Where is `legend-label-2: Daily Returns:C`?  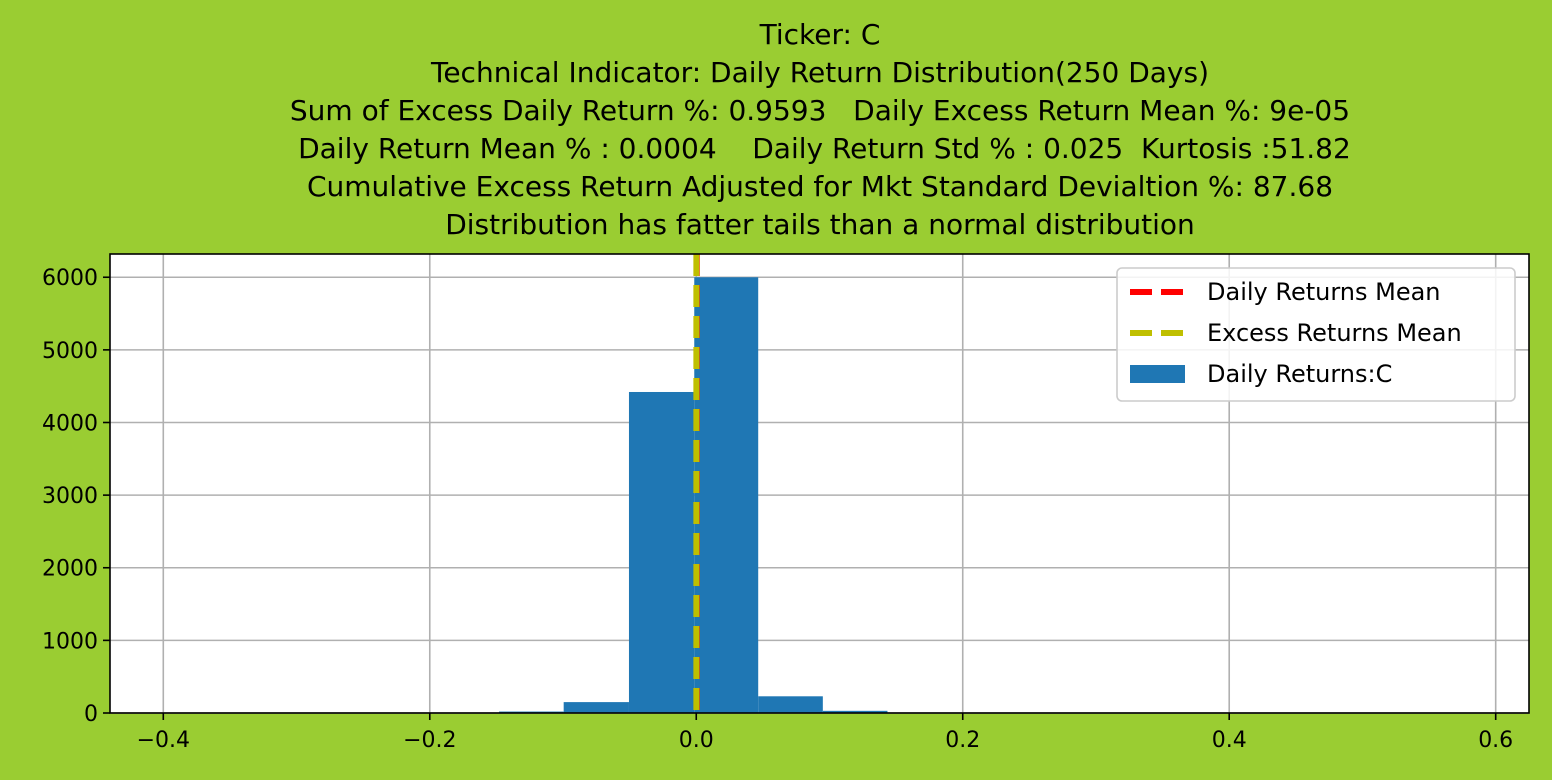
legend-label-2: Daily Returns:C is located at coordinates (1299, 374).